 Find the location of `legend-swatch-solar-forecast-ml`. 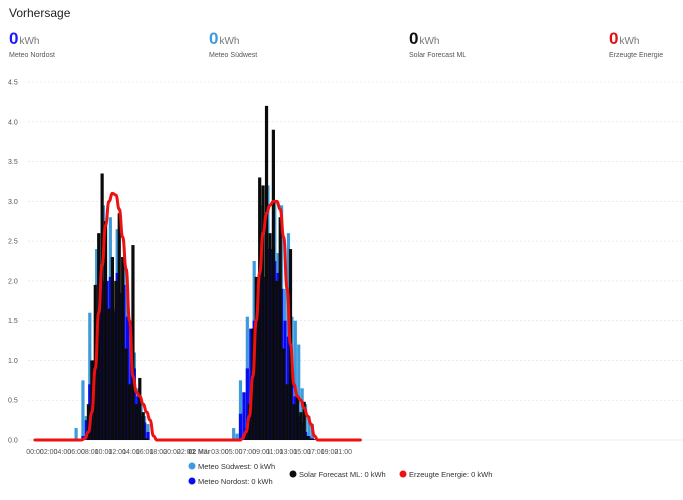

legend-swatch-solar-forecast-ml is located at coordinates (293, 474).